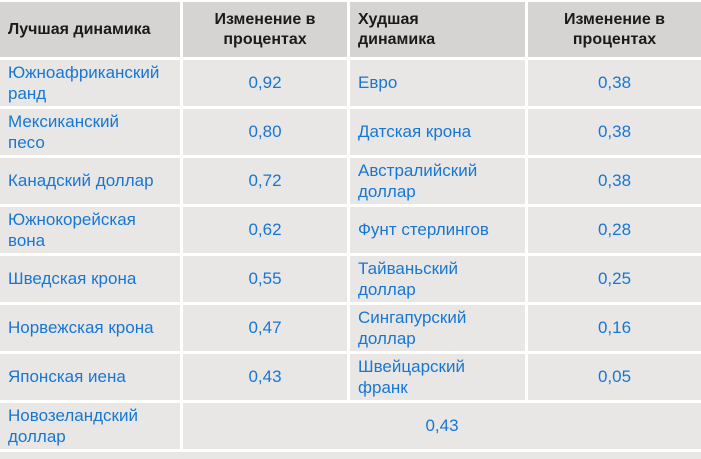 This screenshot has width=701, height=459. What do you see at coordinates (79, 29) in the screenshot?
I see `column-header-label: Лучшая динамика` at bounding box center [79, 29].